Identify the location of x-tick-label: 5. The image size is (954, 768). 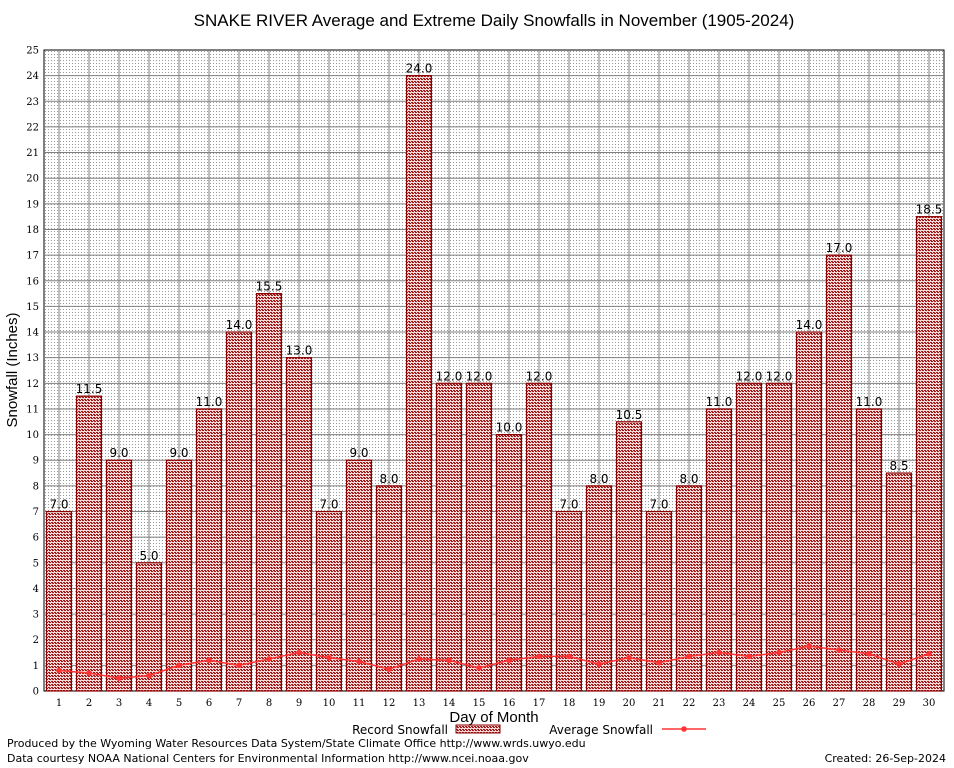
(179, 703).